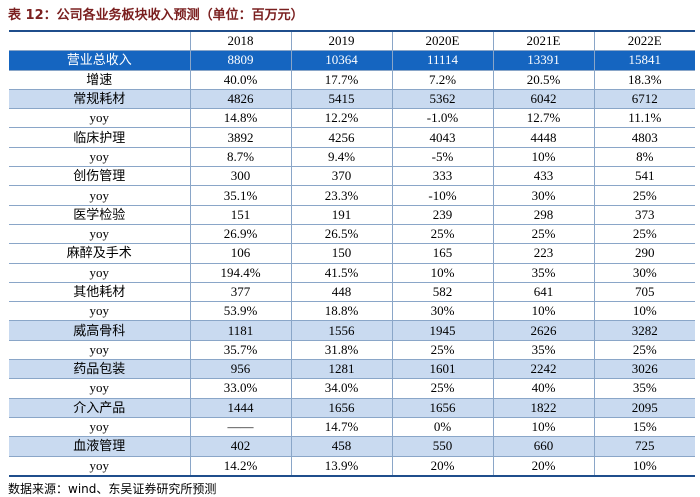 The image size is (700, 497). I want to click on table-row: 血液管理 402 458 550 660 725, so click(352, 446).